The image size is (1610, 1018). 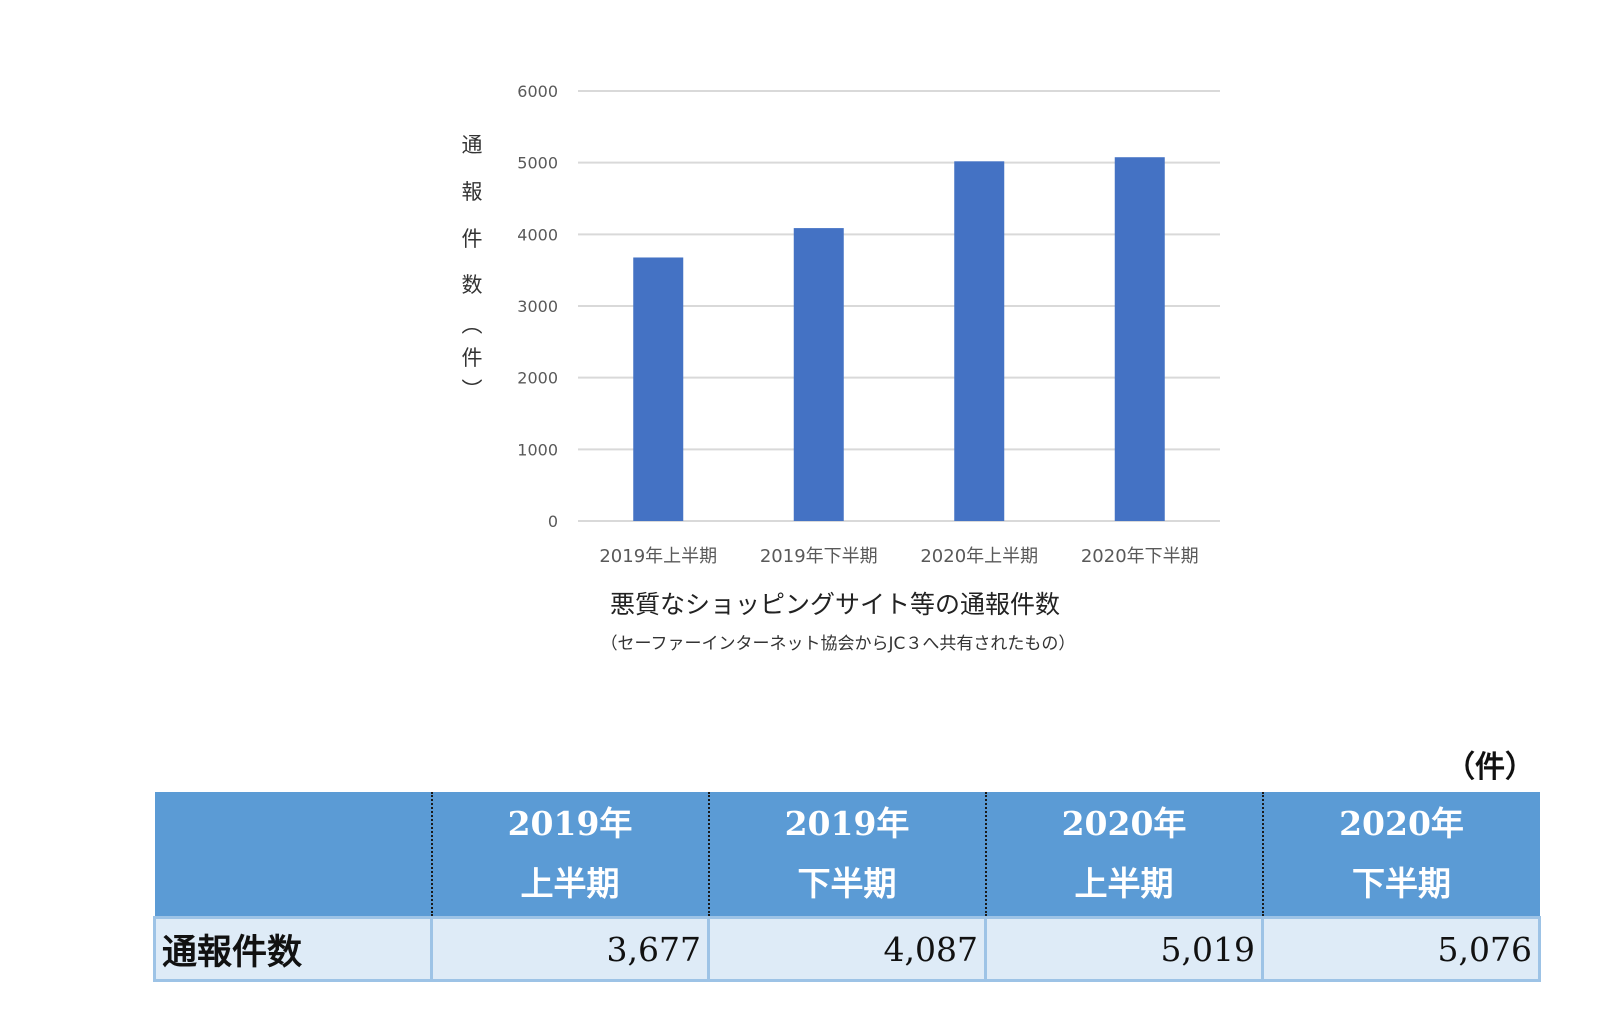 What do you see at coordinates (838, 644) in the screenshot?
I see `chart-subtitle: （セーファーインターネット協会からJC３へ共有されたもの）` at bounding box center [838, 644].